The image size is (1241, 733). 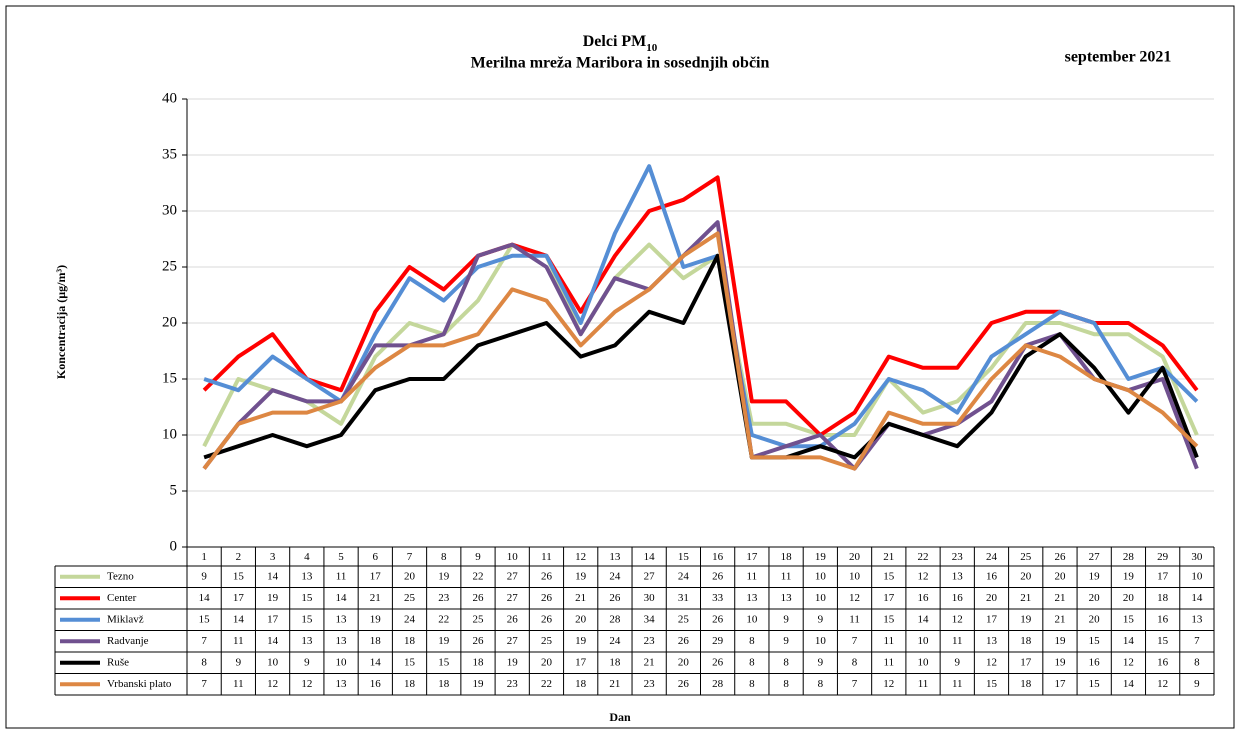 What do you see at coordinates (120, 576) in the screenshot?
I see `legend-label: Tezno` at bounding box center [120, 576].